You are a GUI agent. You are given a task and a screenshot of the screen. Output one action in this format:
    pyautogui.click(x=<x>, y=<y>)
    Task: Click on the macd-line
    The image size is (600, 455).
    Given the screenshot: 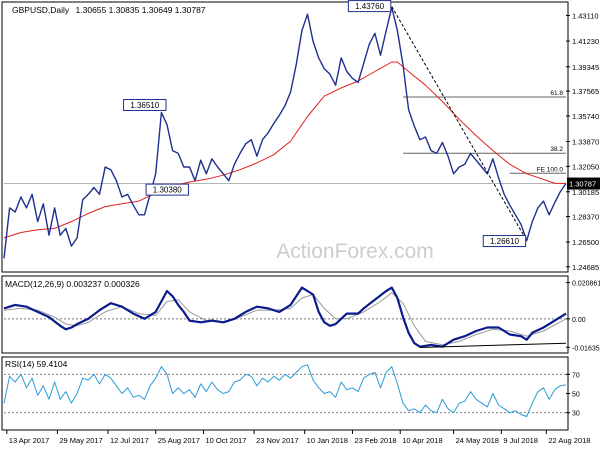 What is the action you would take?
    pyautogui.click(x=285, y=317)
    